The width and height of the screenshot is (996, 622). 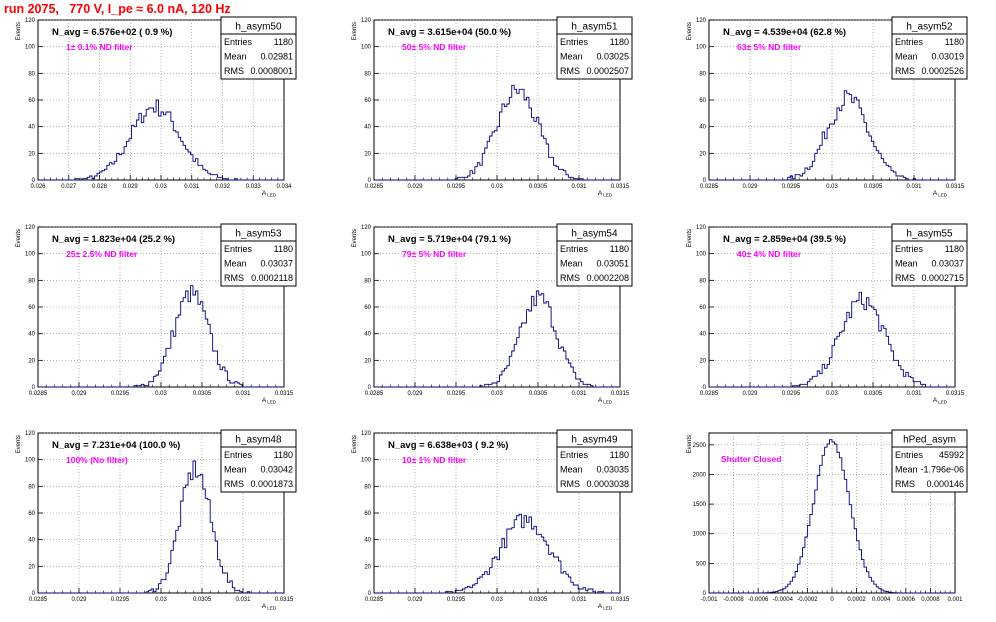 What do you see at coordinates (276, 470) in the screenshot?
I see `stats-value: 0.03042` at bounding box center [276, 470].